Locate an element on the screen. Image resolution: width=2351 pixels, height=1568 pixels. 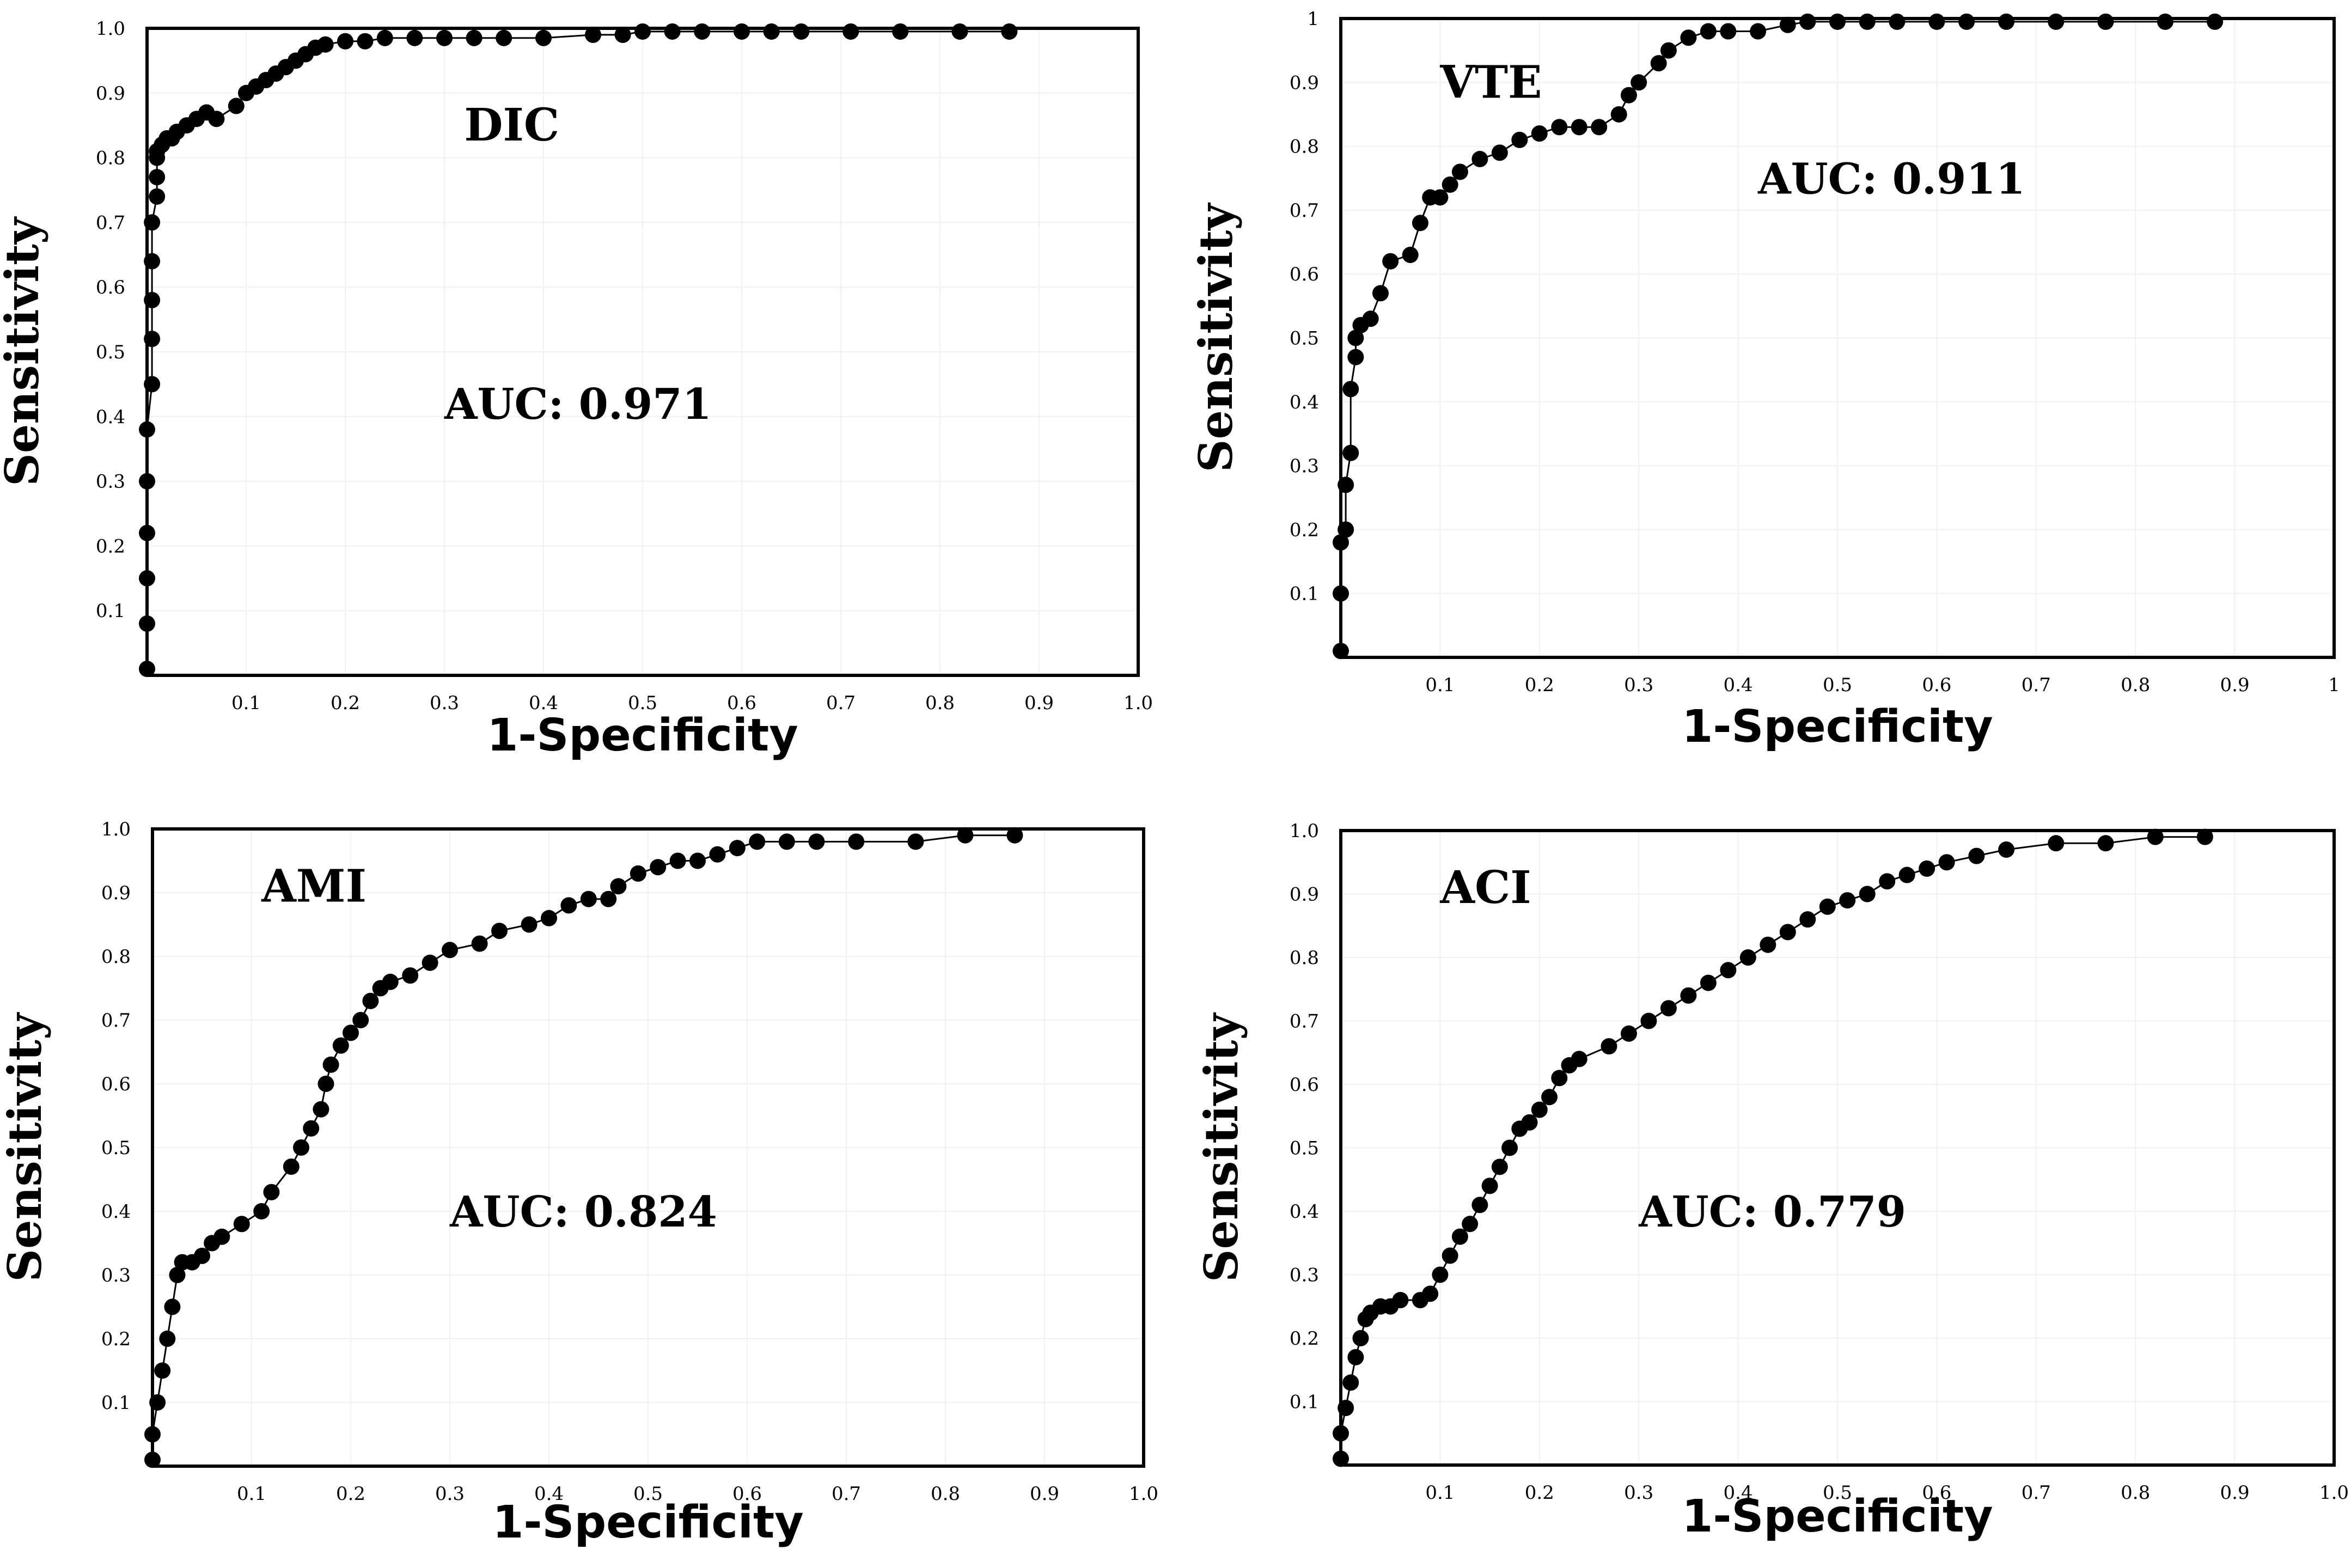
aci-x-tick-label: 0.8 is located at coordinates (2135, 1493).